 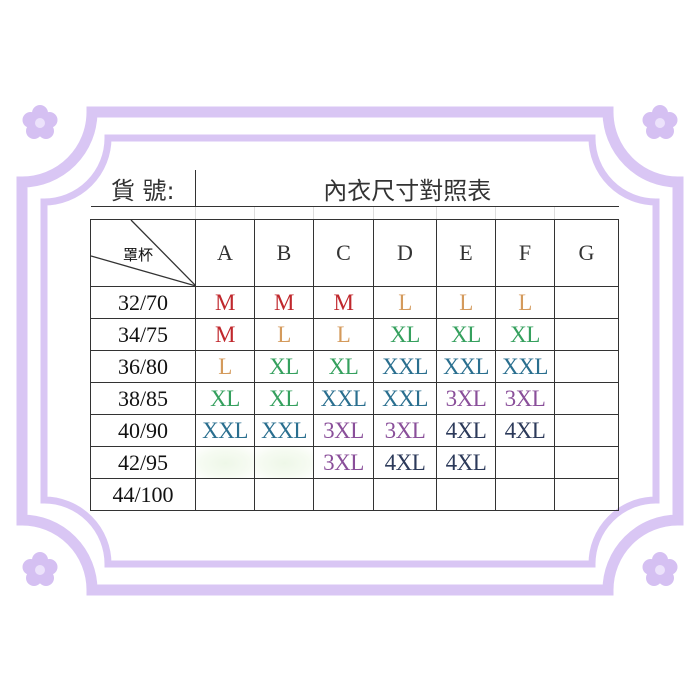 What do you see at coordinates (138, 255) in the screenshot?
I see `cup-label: 罩杯` at bounding box center [138, 255].